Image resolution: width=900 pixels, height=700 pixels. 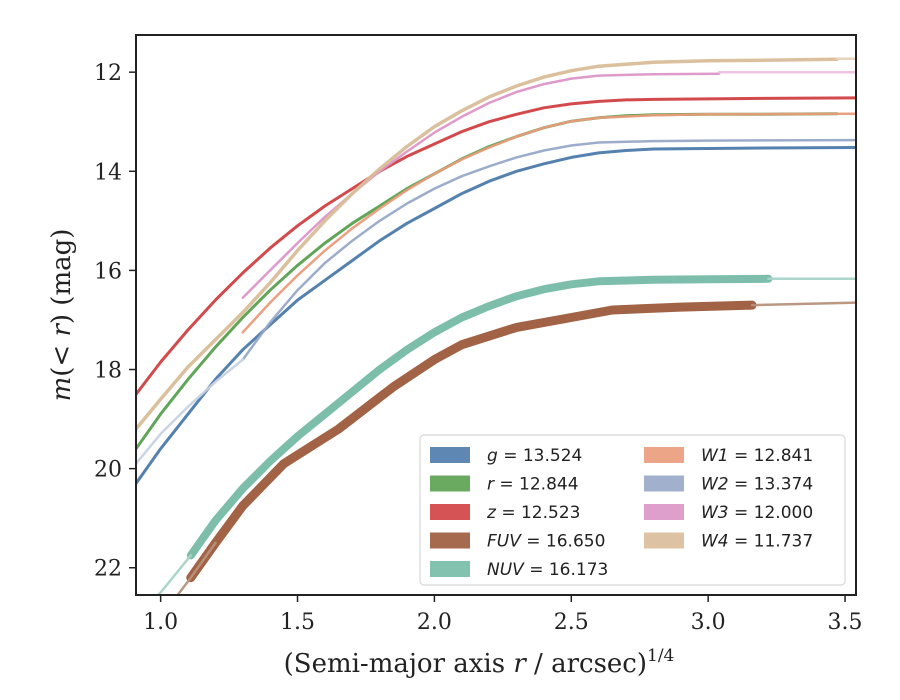 I want to click on y-tick-label: 14, so click(x=108, y=172).